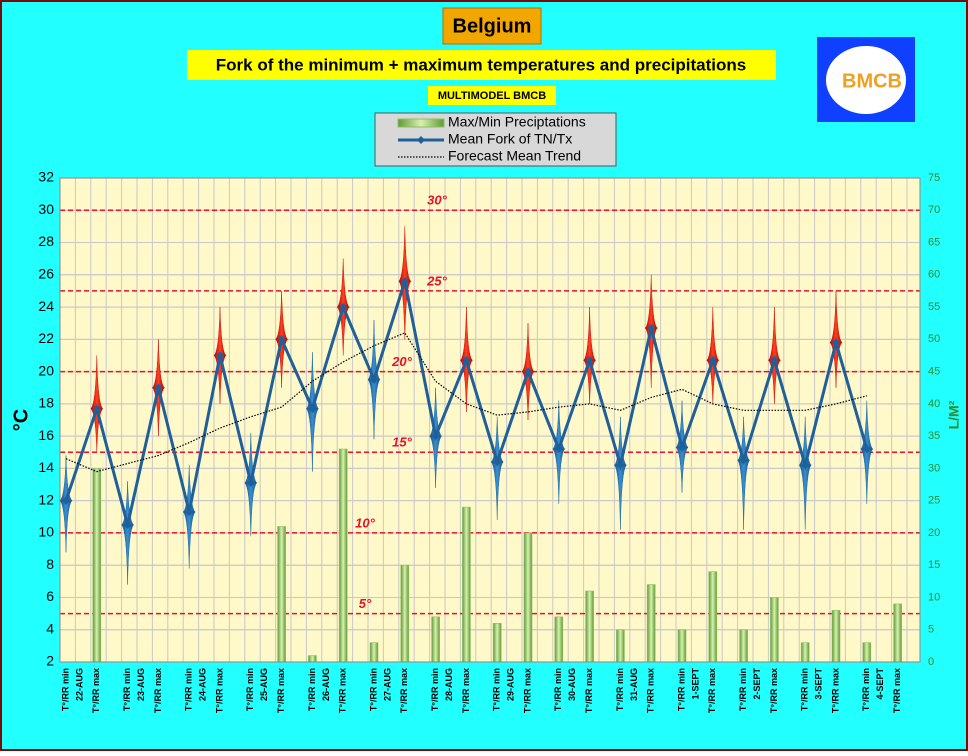  Describe the element at coordinates (46, 435) in the screenshot. I see `y-tick-label: 16` at that location.